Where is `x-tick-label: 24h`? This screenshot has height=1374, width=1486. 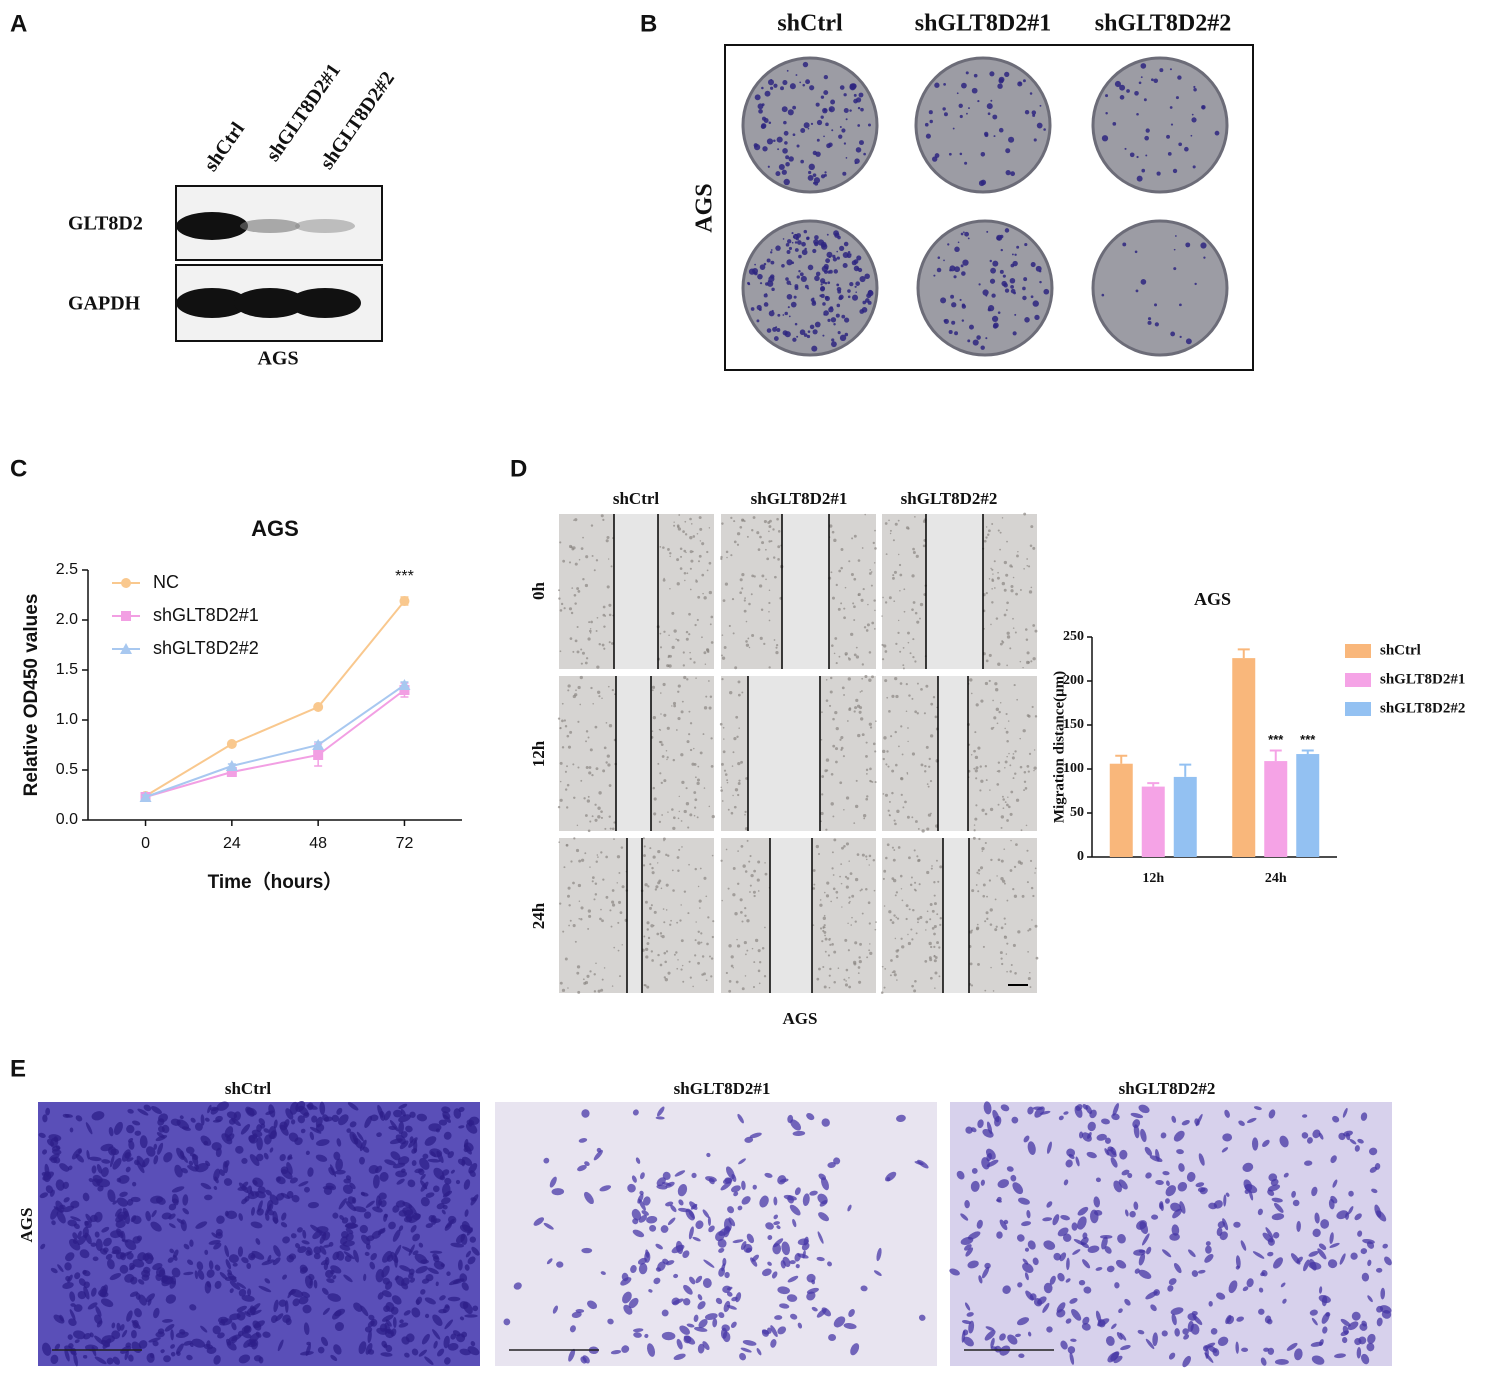 x-tick-label: 24h is located at coordinates (1276, 878).